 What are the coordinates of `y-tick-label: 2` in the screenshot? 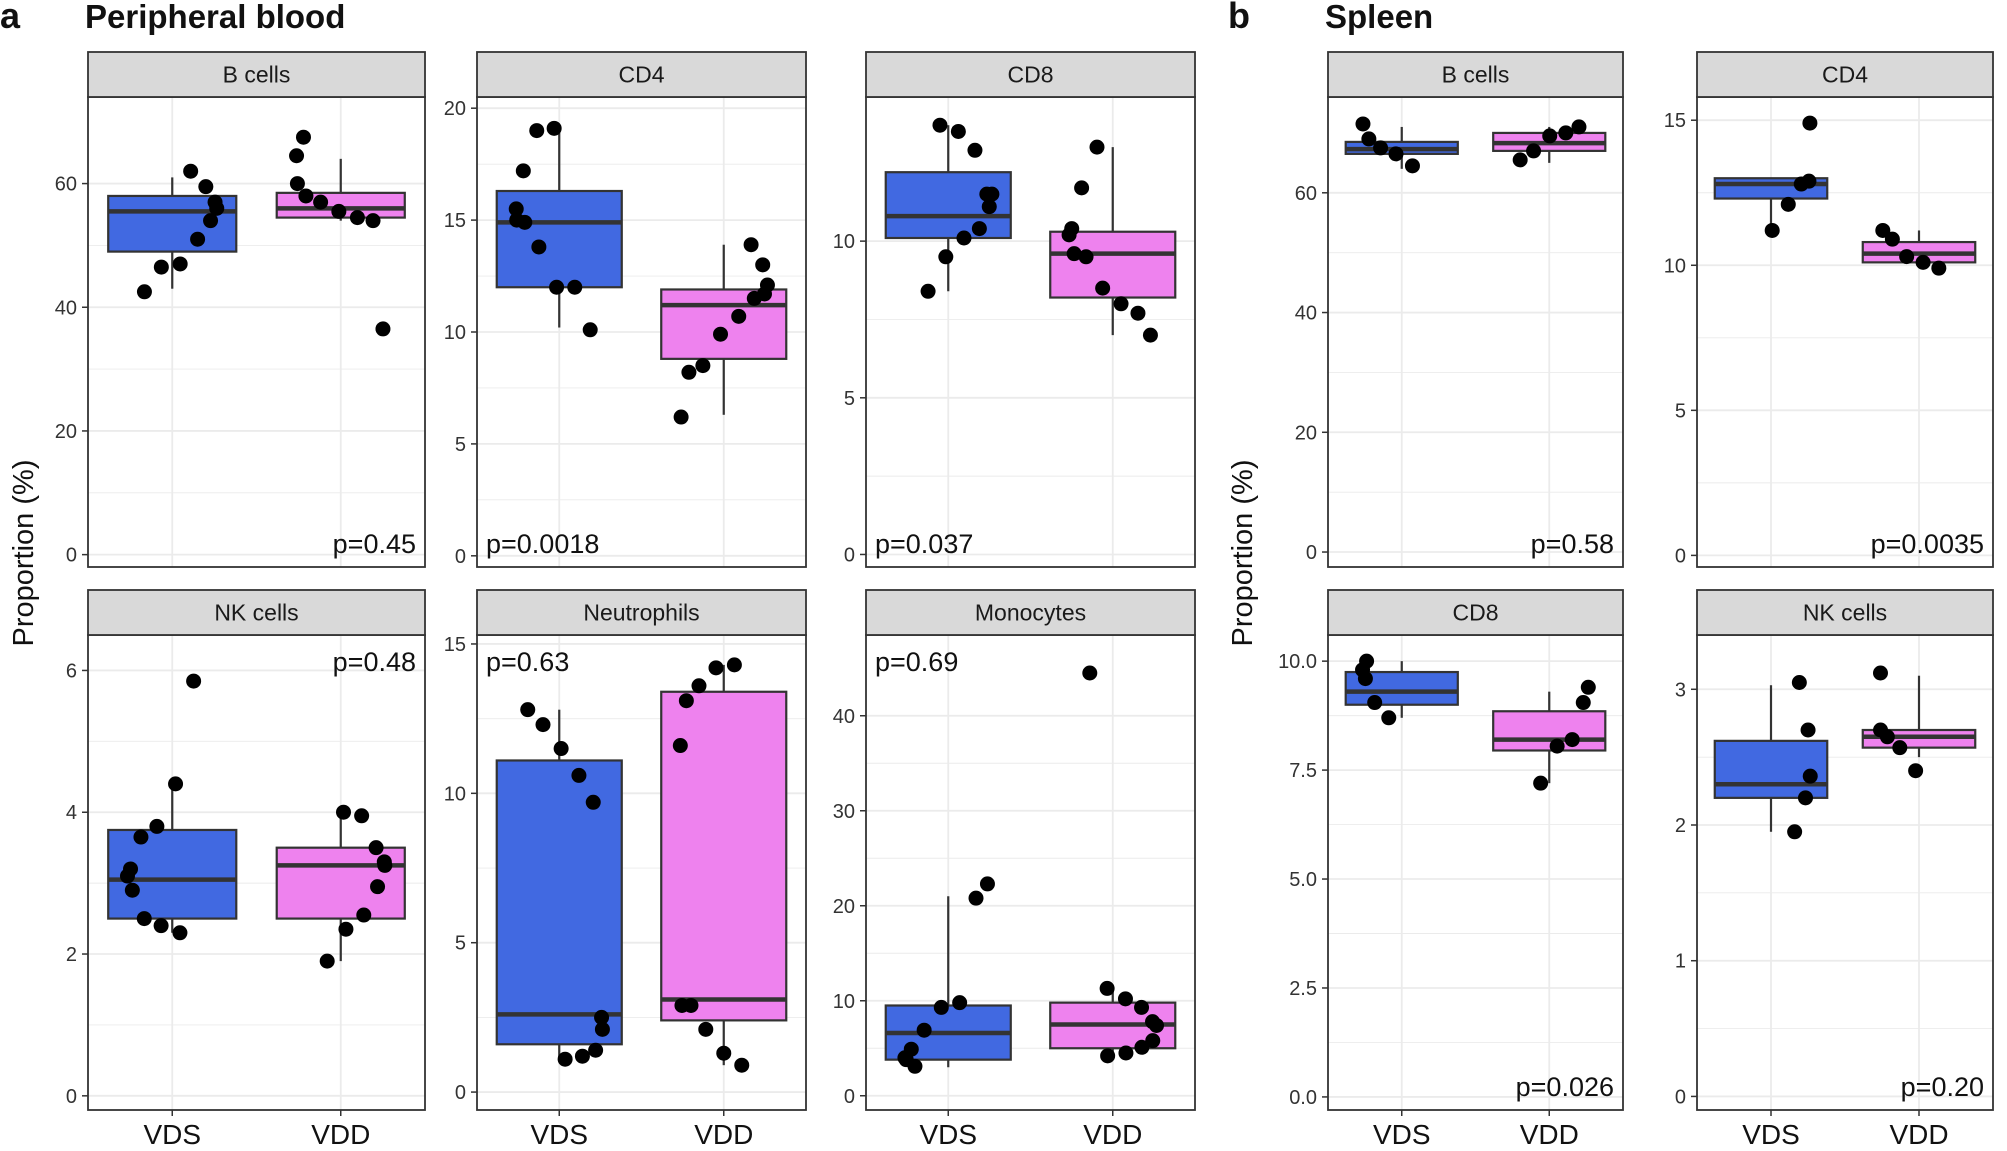 It's located at (71, 955).